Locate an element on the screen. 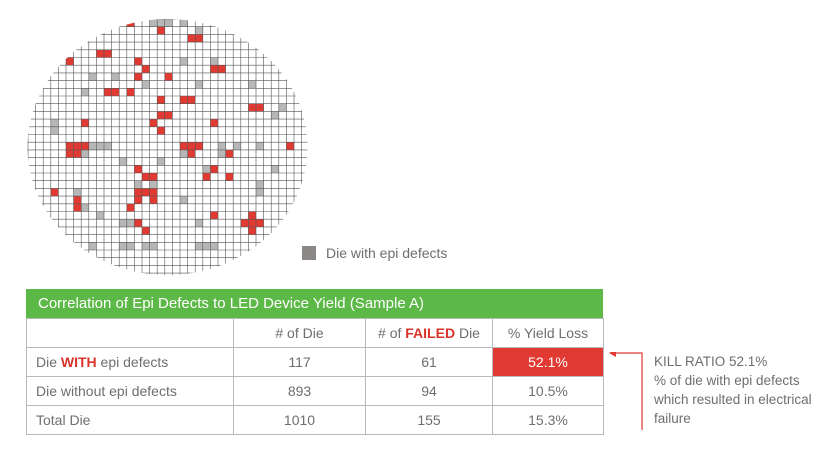 Image resolution: width=834 pixels, height=455 pixels. callout-arrow is located at coordinates (626, 391).